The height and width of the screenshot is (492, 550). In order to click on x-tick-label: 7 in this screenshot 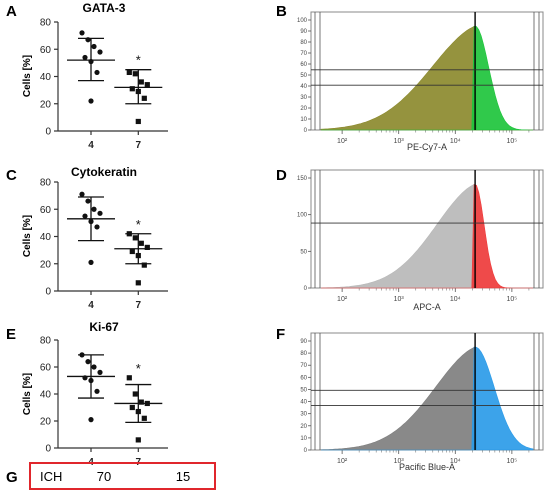, I will do `click(139, 305)`.